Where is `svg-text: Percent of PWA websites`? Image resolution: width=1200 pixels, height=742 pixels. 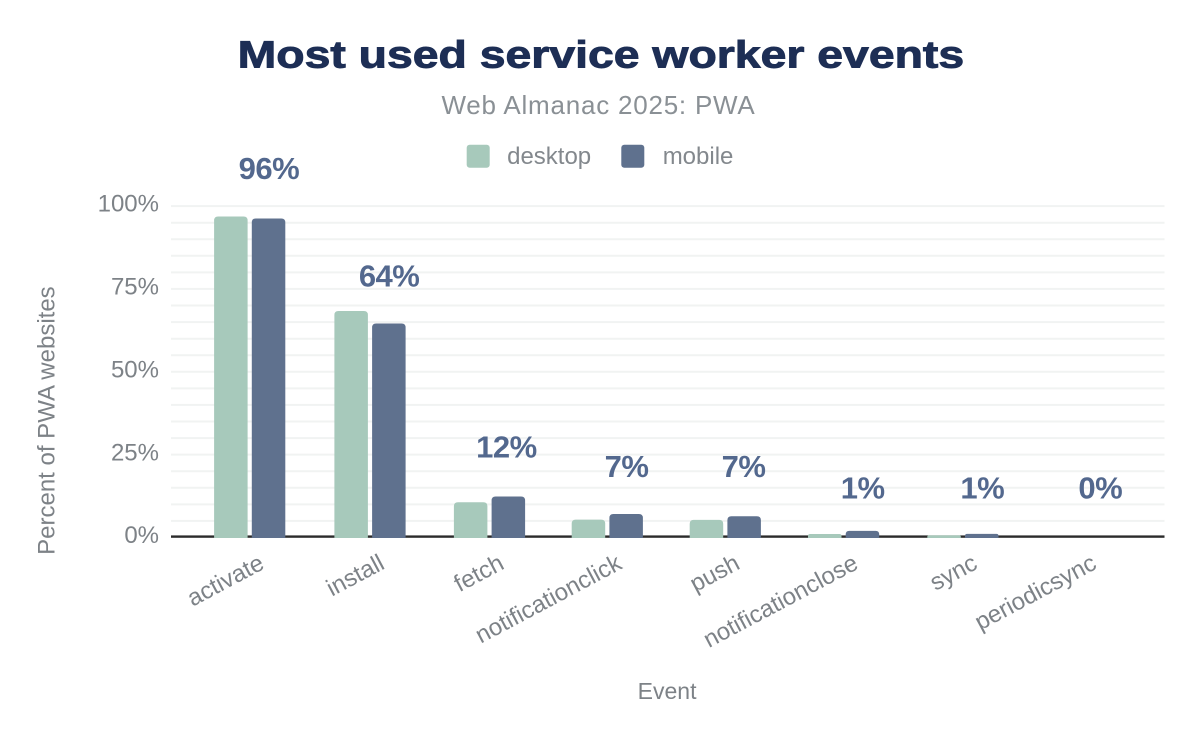
svg-text: Percent of PWA websites is located at coordinates (47, 420).